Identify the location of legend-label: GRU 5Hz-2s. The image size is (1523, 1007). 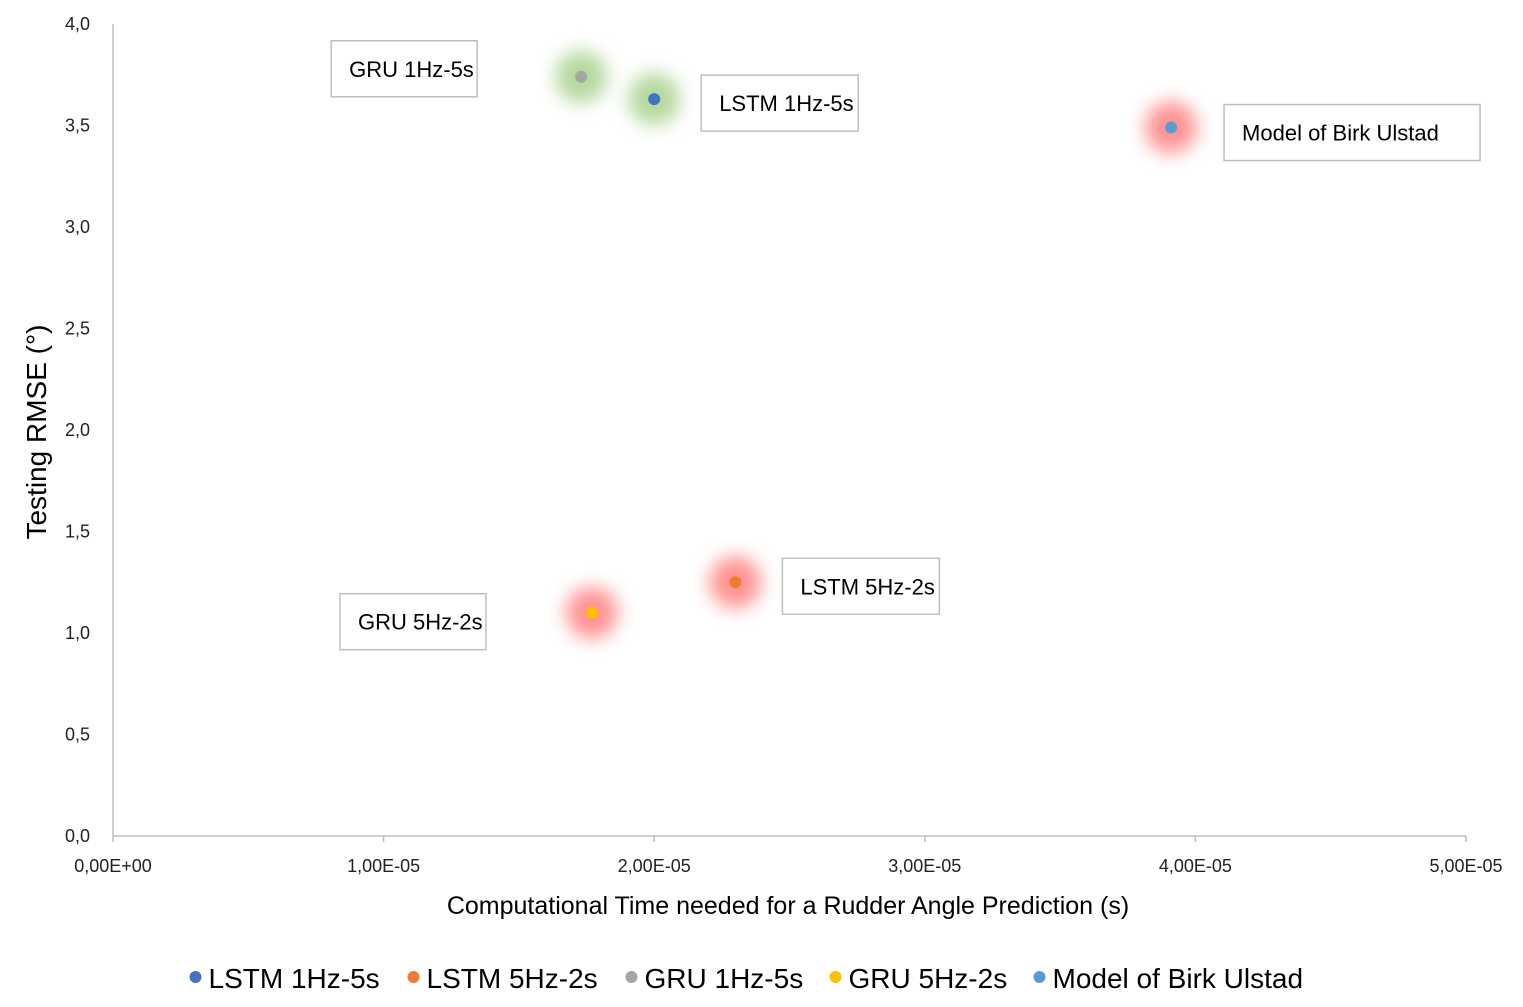
(928, 978).